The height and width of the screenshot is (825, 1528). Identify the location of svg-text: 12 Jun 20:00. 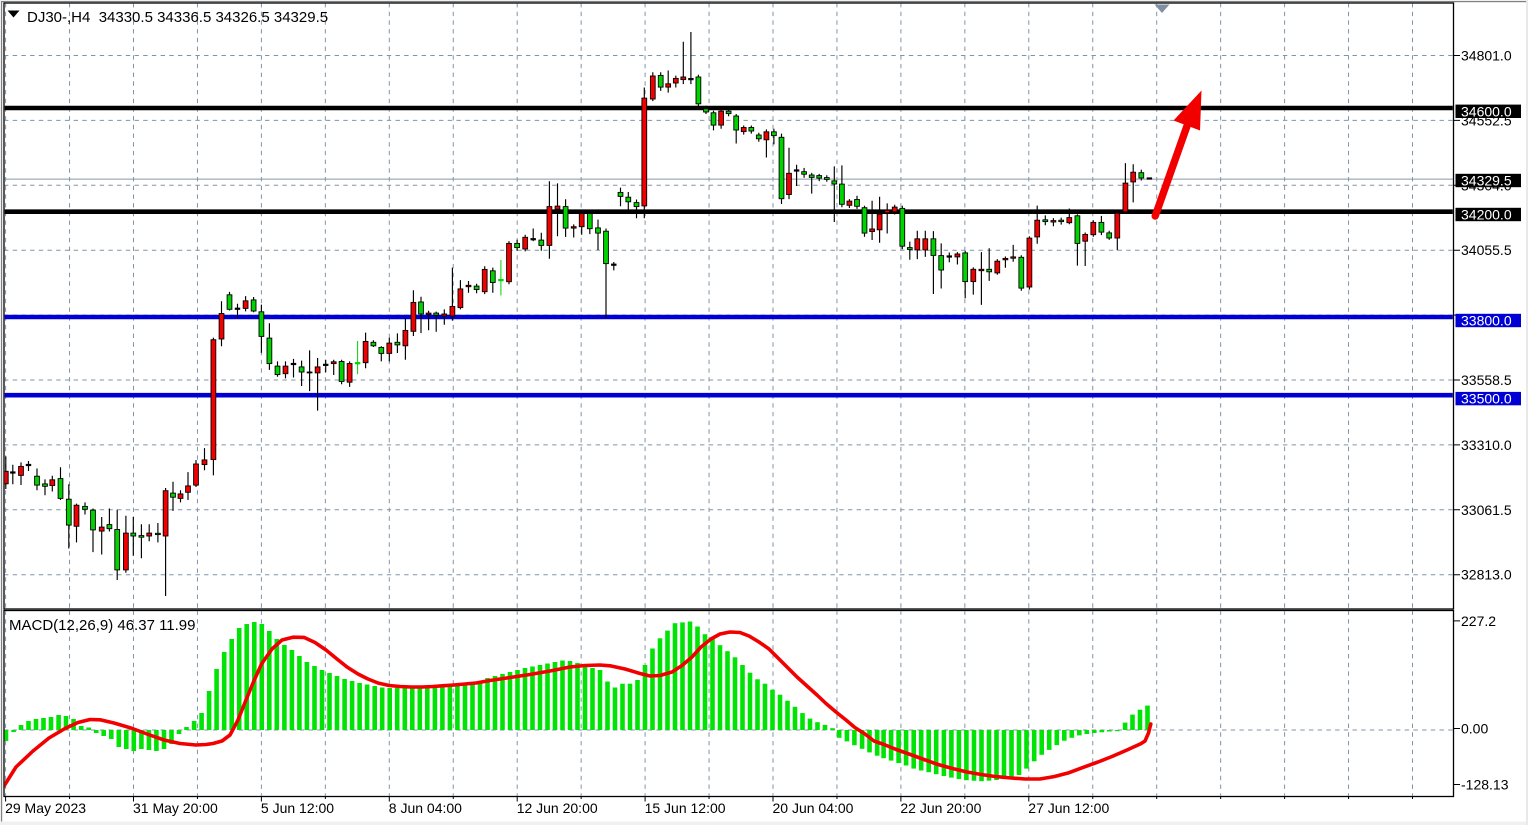
(557, 808).